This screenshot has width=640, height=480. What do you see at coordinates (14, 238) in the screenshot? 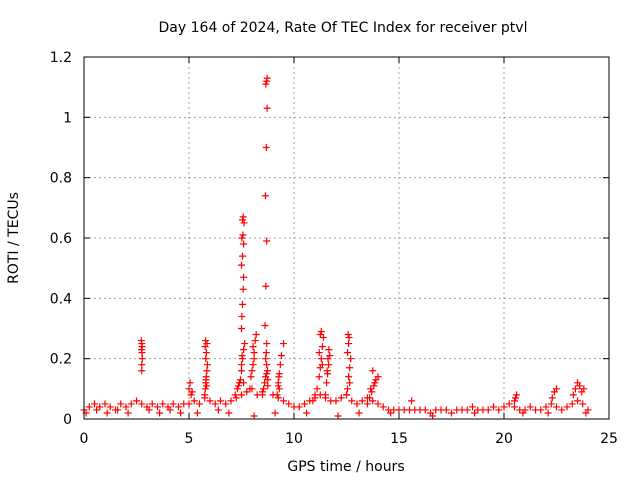
I see `y-axis-title: ROTI / TECUs` at bounding box center [14, 238].